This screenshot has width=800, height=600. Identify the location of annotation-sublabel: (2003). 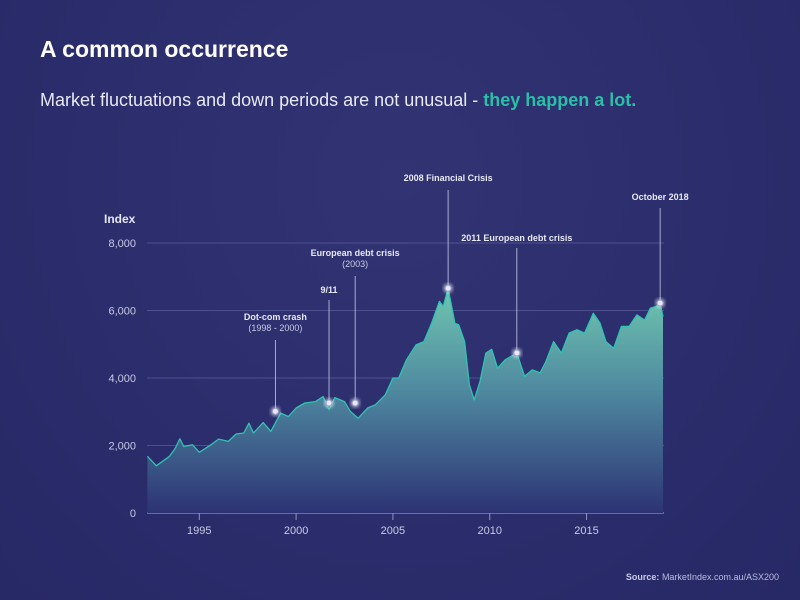
(355, 264).